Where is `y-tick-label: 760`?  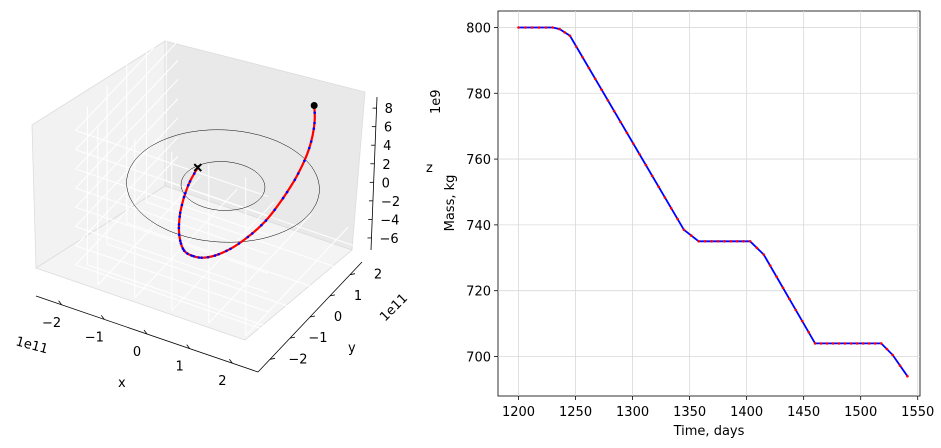 y-tick-label: 760 is located at coordinates (478, 160).